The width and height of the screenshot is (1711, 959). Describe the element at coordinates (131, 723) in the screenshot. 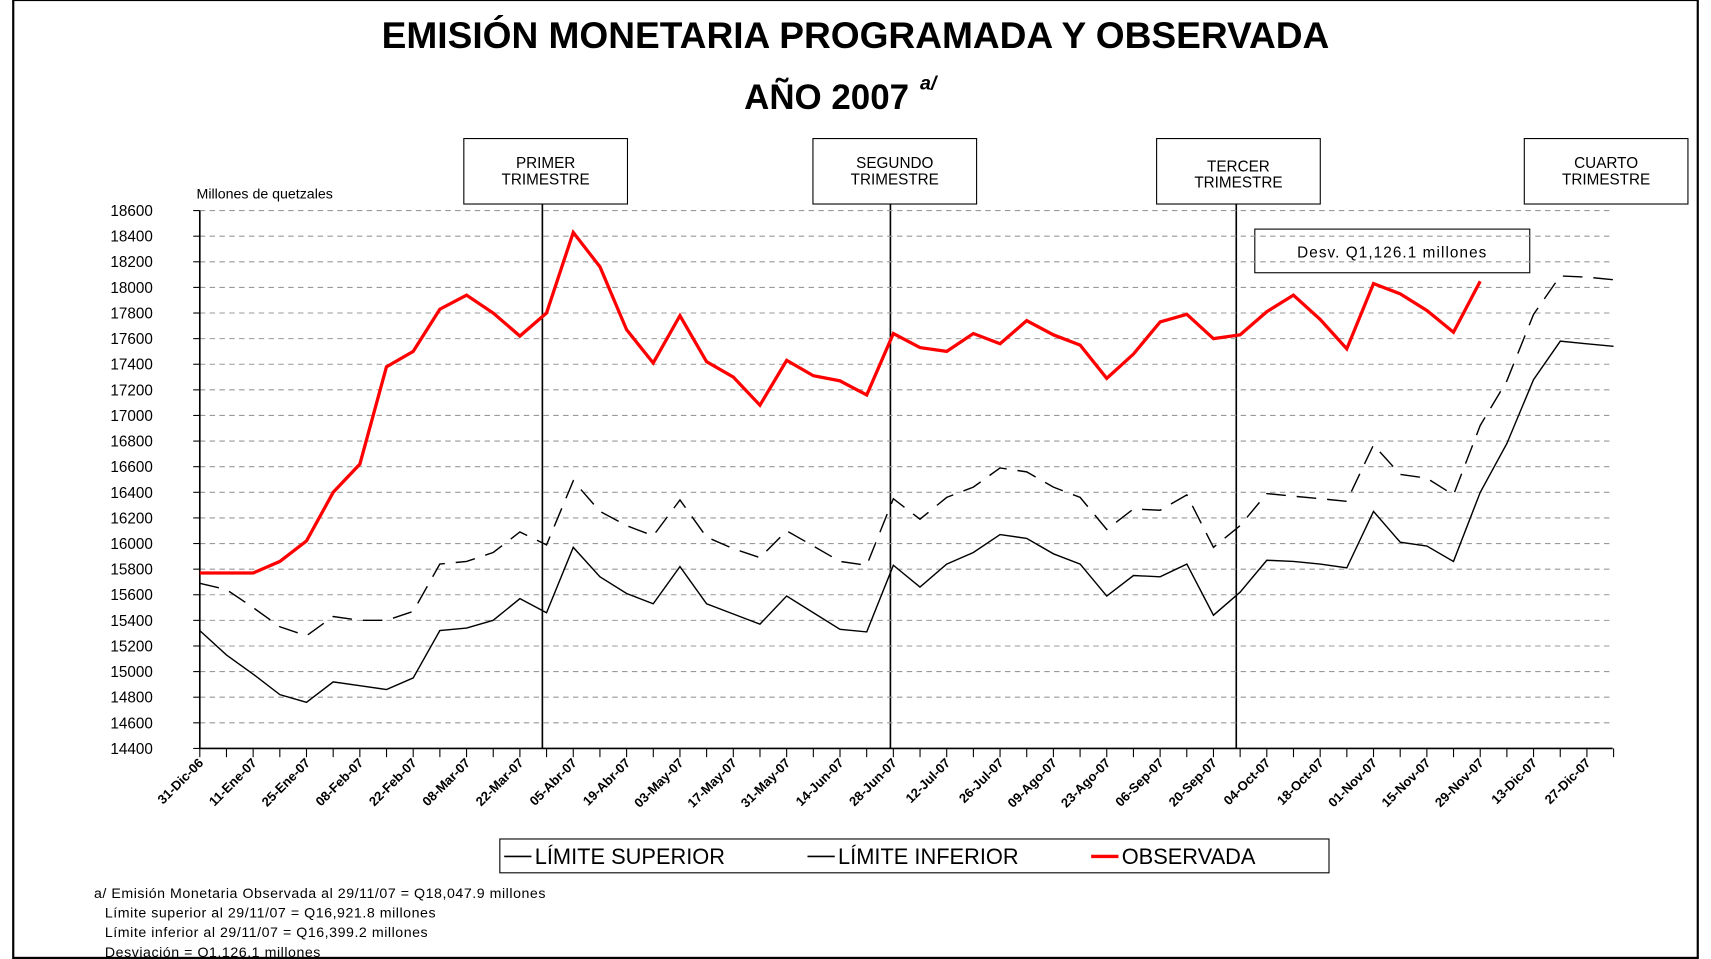

I see `y-tick-label: 14600` at that location.